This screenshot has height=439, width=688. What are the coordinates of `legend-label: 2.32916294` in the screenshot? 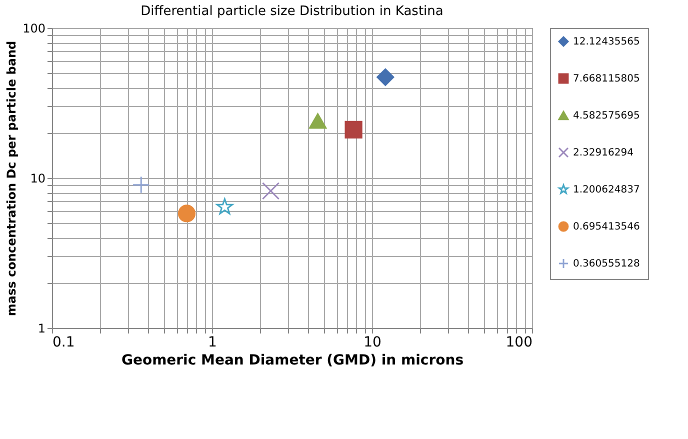 It's located at (603, 153).